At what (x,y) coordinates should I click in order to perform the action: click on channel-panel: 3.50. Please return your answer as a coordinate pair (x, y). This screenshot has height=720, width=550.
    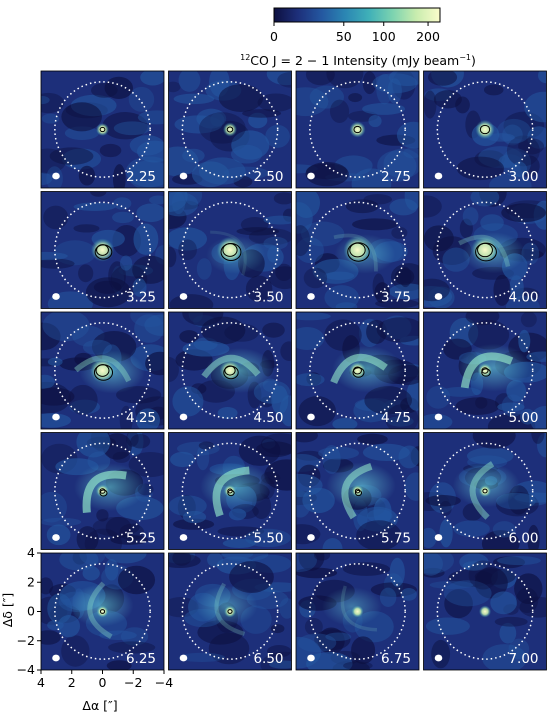
    Looking at the image, I should click on (230, 250).